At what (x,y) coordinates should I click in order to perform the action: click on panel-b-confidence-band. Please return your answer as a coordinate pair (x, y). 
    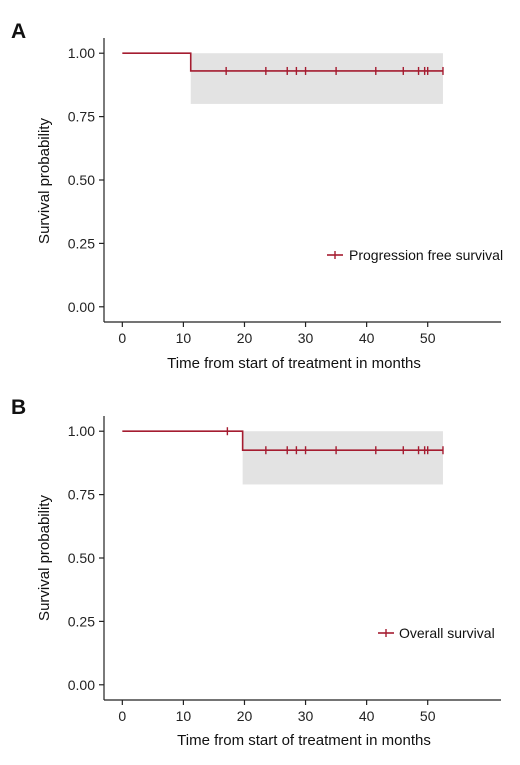
    Looking at the image, I should click on (342, 458).